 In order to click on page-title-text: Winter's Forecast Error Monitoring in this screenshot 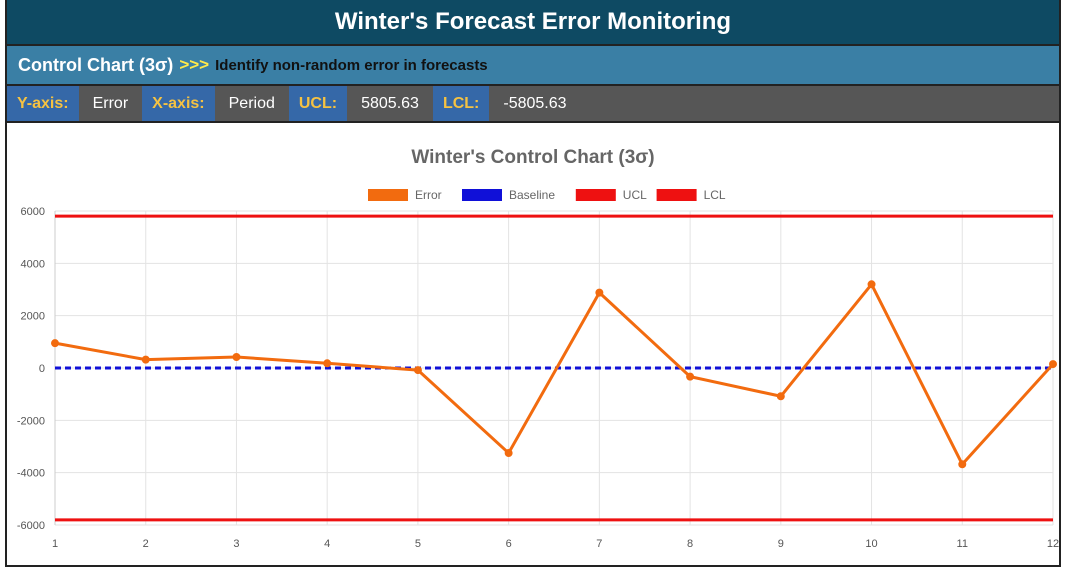, I will do `click(533, 21)`.